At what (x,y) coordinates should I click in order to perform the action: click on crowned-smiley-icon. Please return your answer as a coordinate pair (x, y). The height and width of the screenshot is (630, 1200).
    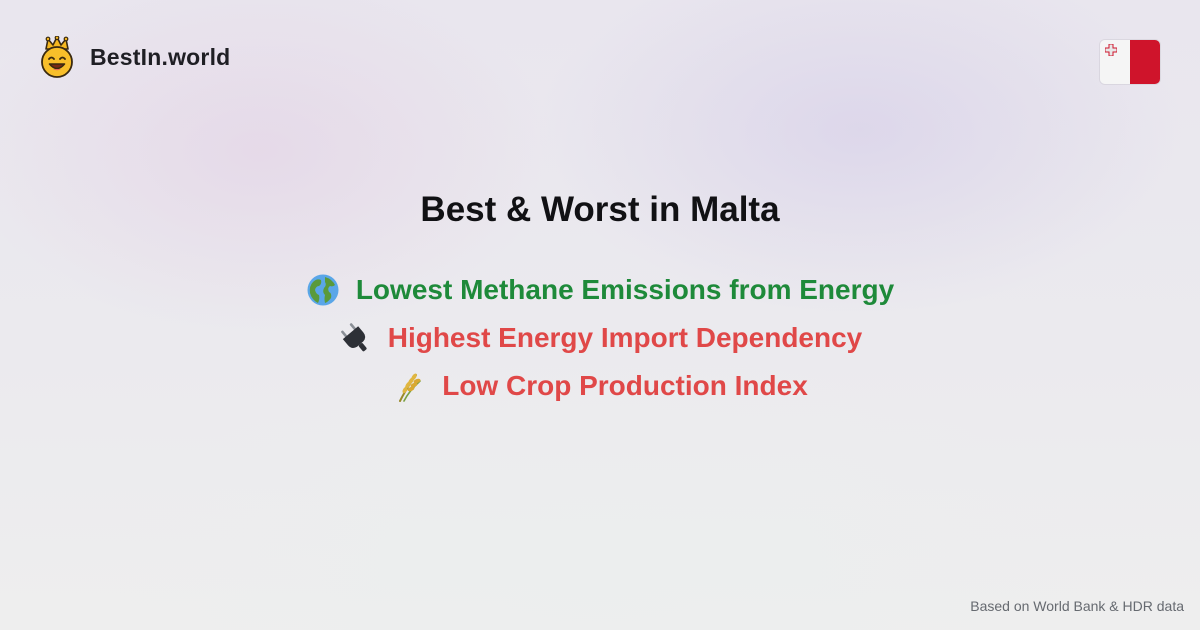
    Looking at the image, I should click on (57, 57).